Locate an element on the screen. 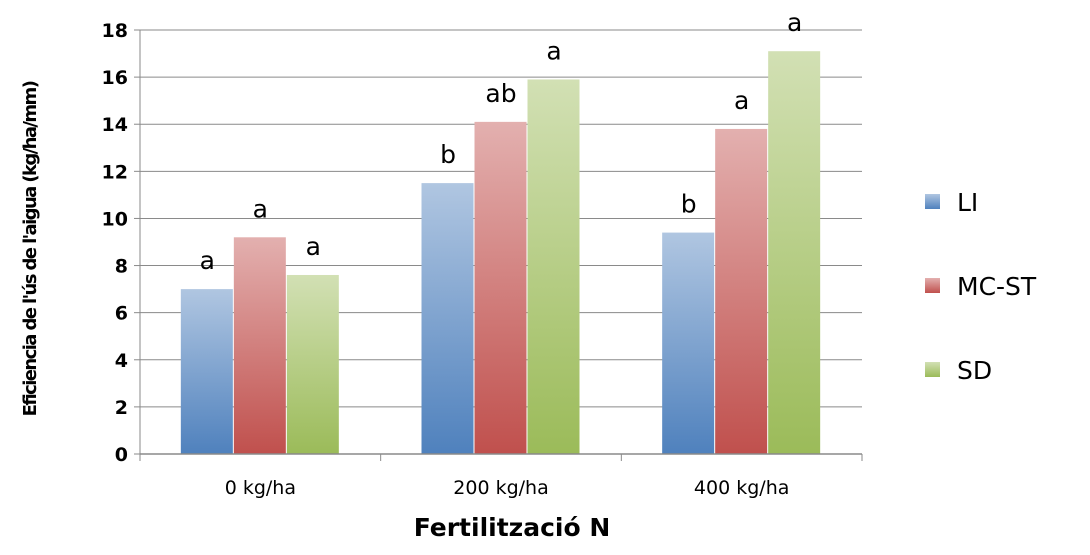  legend: LI MC-ST SD is located at coordinates (981, 286).